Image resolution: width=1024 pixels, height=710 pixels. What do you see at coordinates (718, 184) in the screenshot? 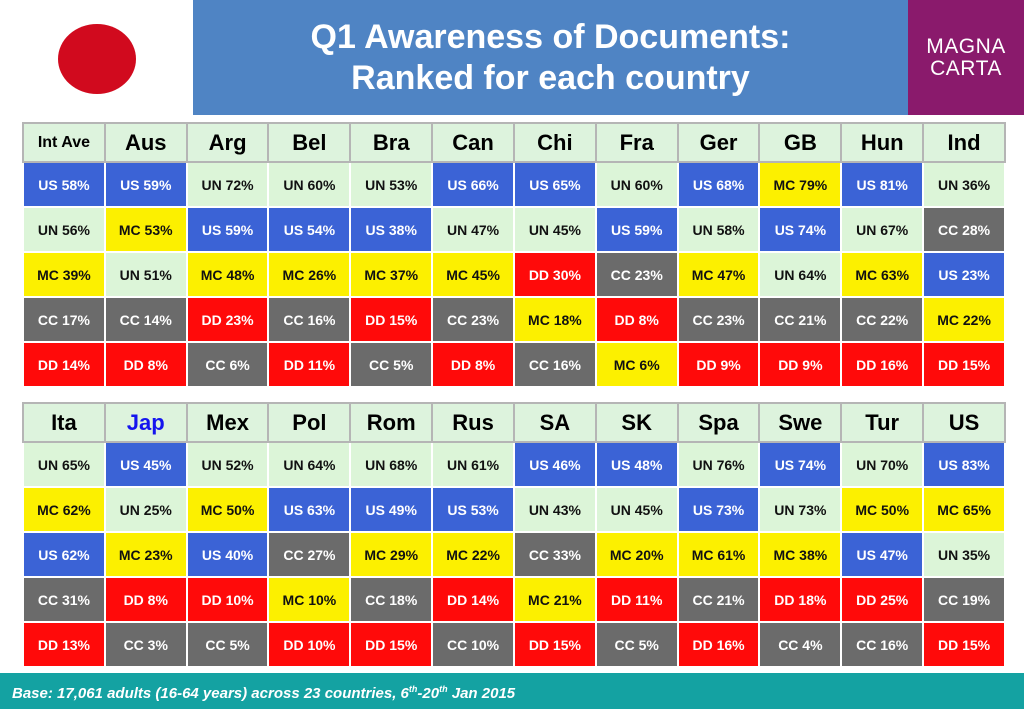
I see `ranking-cell: US 68%` at bounding box center [718, 184].